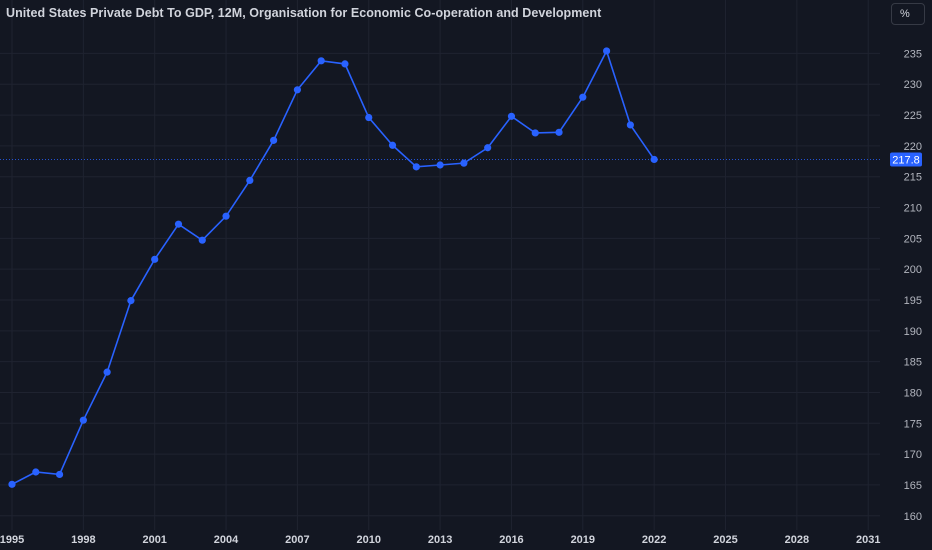  I want to click on x-tick-label: 2004, so click(226, 540).